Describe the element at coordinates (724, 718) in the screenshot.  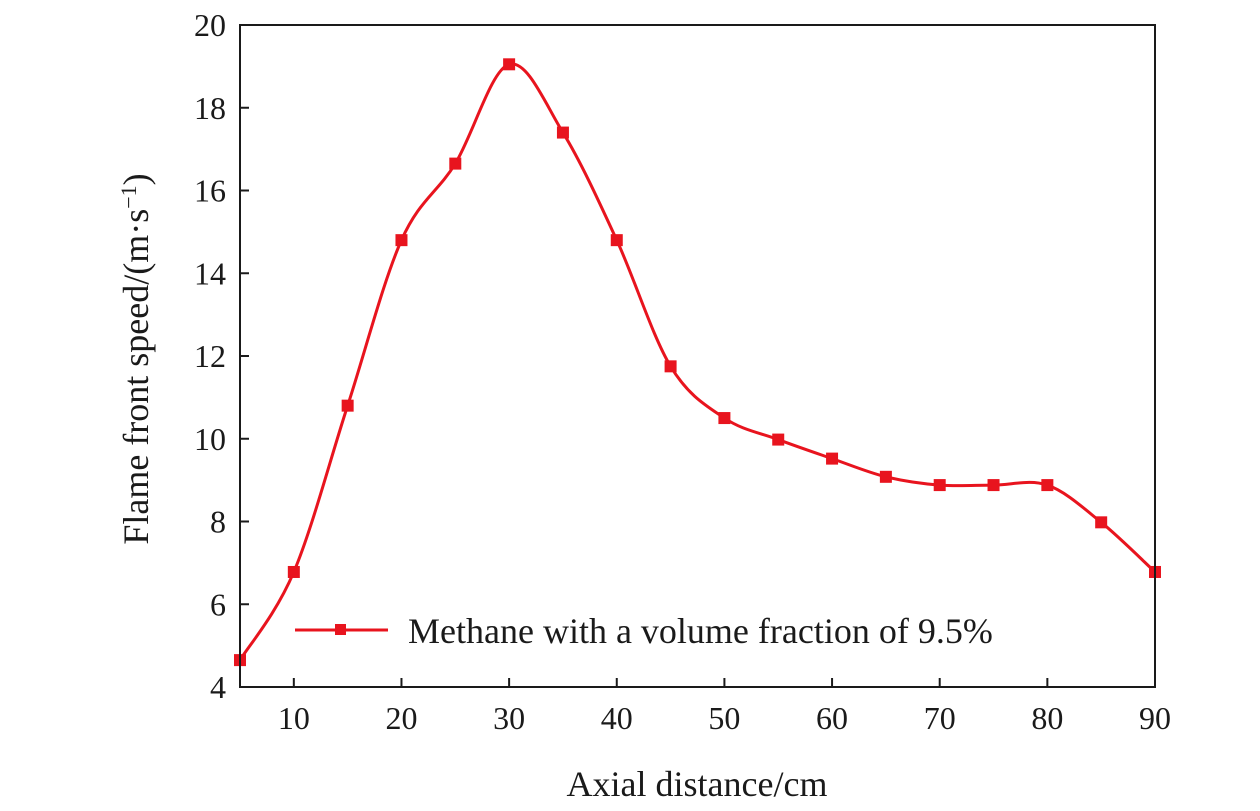
I see `x-tick-label: 50` at that location.